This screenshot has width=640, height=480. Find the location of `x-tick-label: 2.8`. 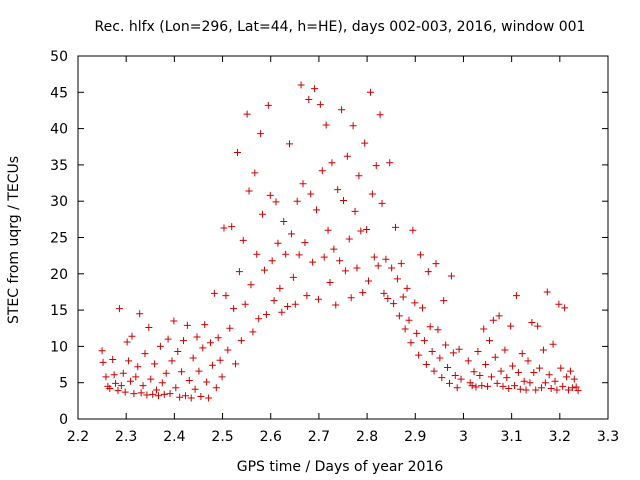

x-tick-label: 2.8 is located at coordinates (367, 437).